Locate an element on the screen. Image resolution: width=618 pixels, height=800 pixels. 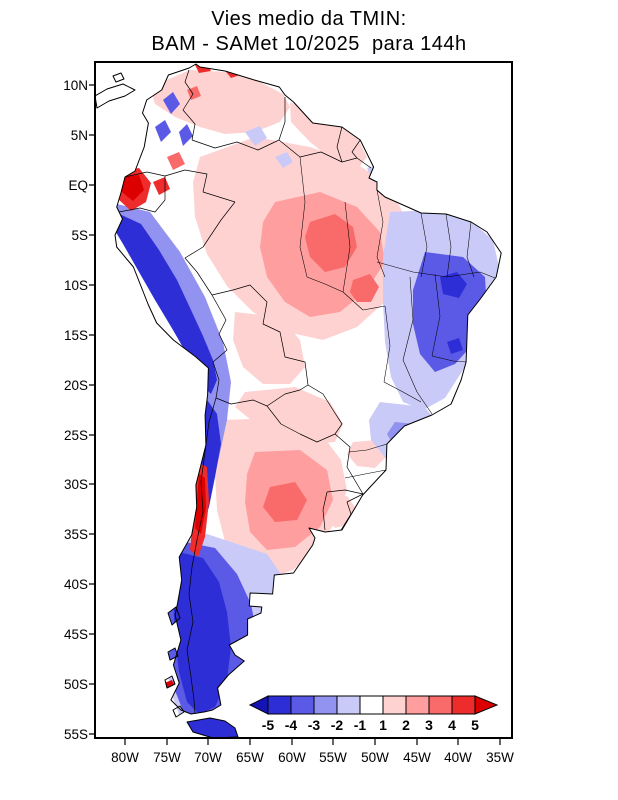
bias-blob-ecuador-red-core is located at coordinates (133, 188).